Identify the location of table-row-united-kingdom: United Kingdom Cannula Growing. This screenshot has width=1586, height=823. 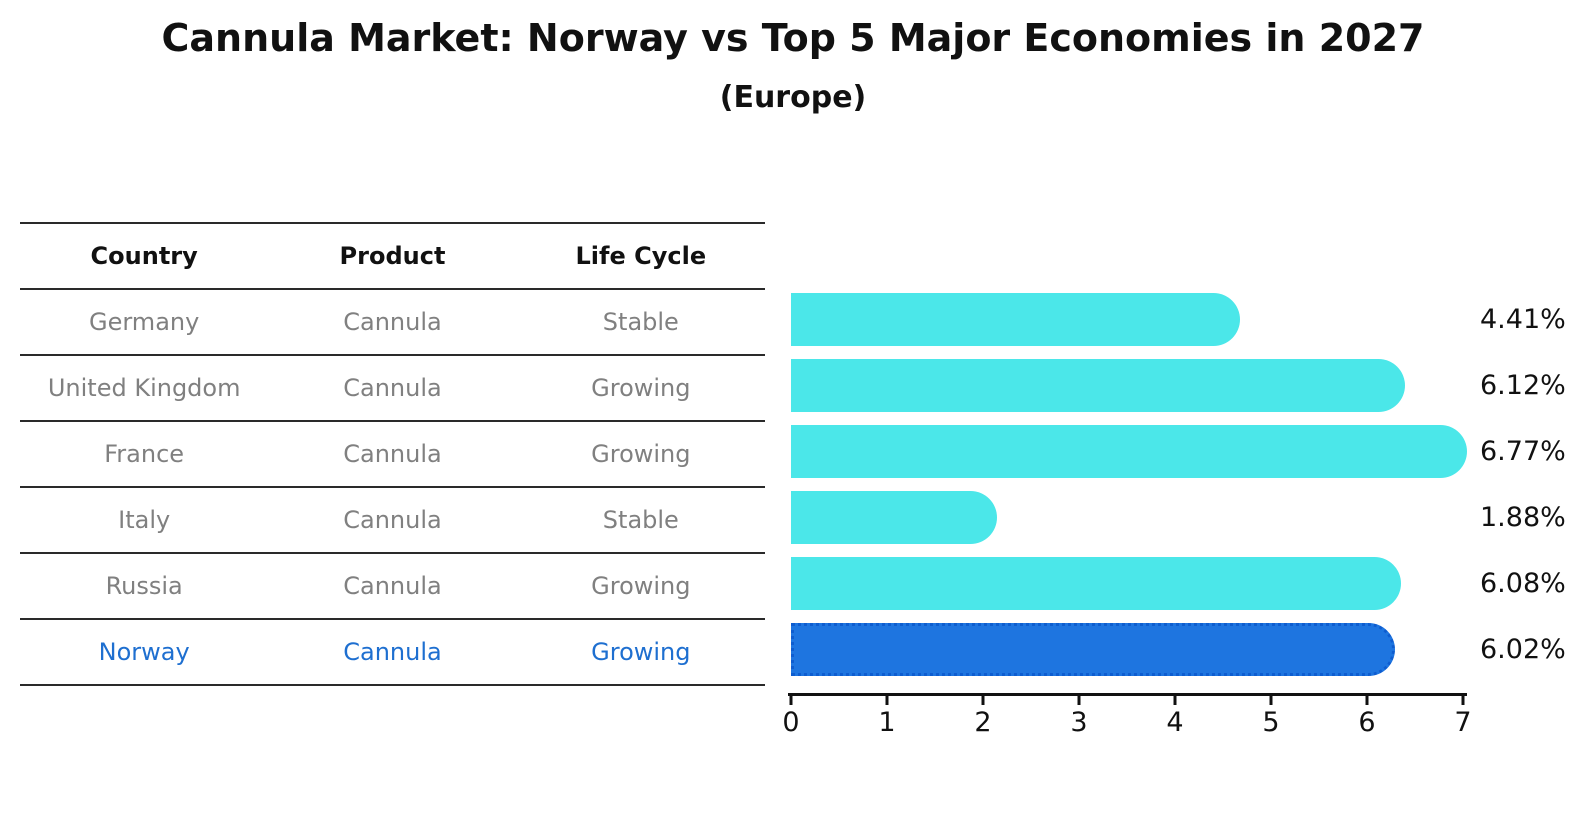
(392, 389).